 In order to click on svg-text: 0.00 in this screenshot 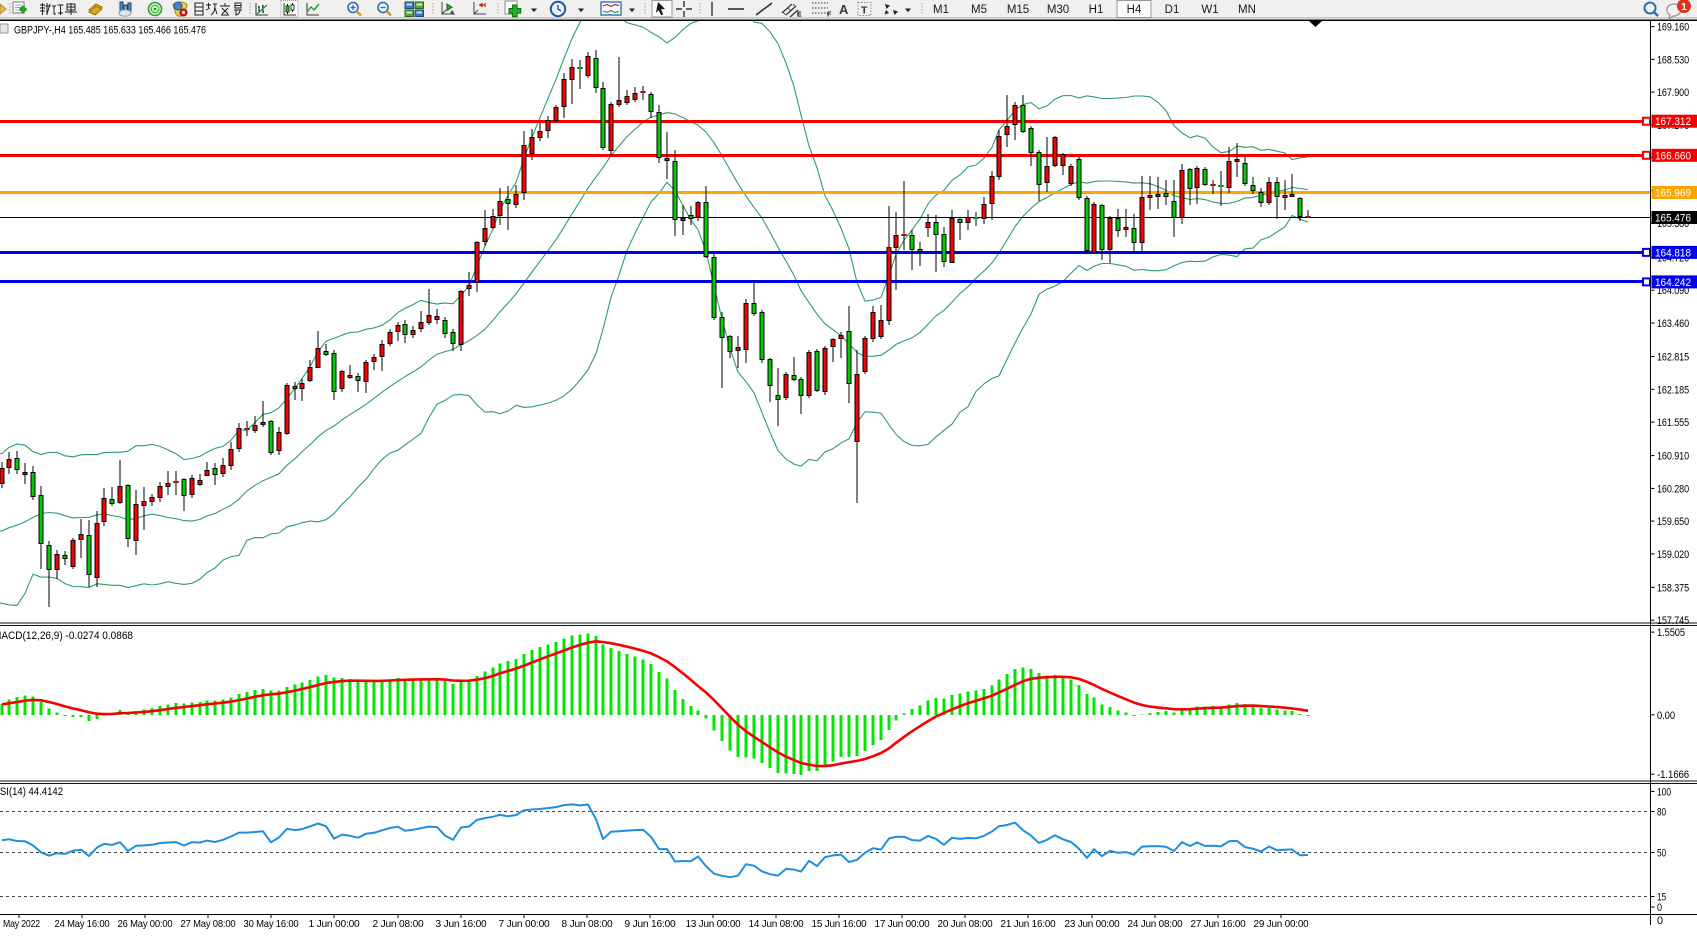, I will do `click(1666, 716)`.